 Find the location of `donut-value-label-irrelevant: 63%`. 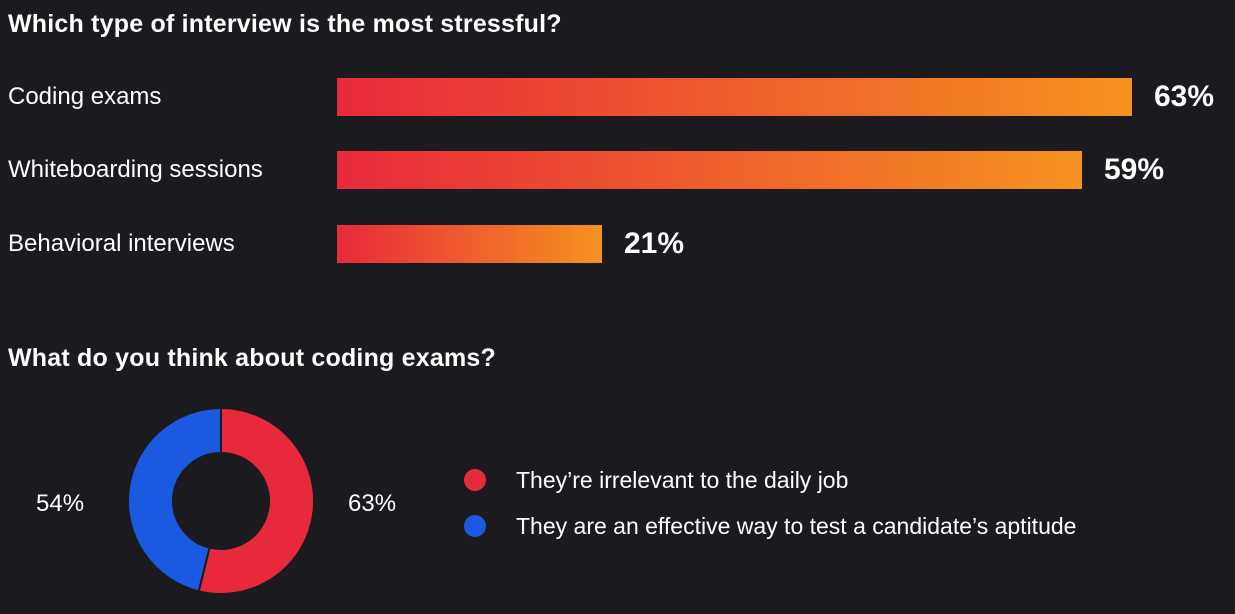

donut-value-label-irrelevant: 63% is located at coordinates (372, 503).